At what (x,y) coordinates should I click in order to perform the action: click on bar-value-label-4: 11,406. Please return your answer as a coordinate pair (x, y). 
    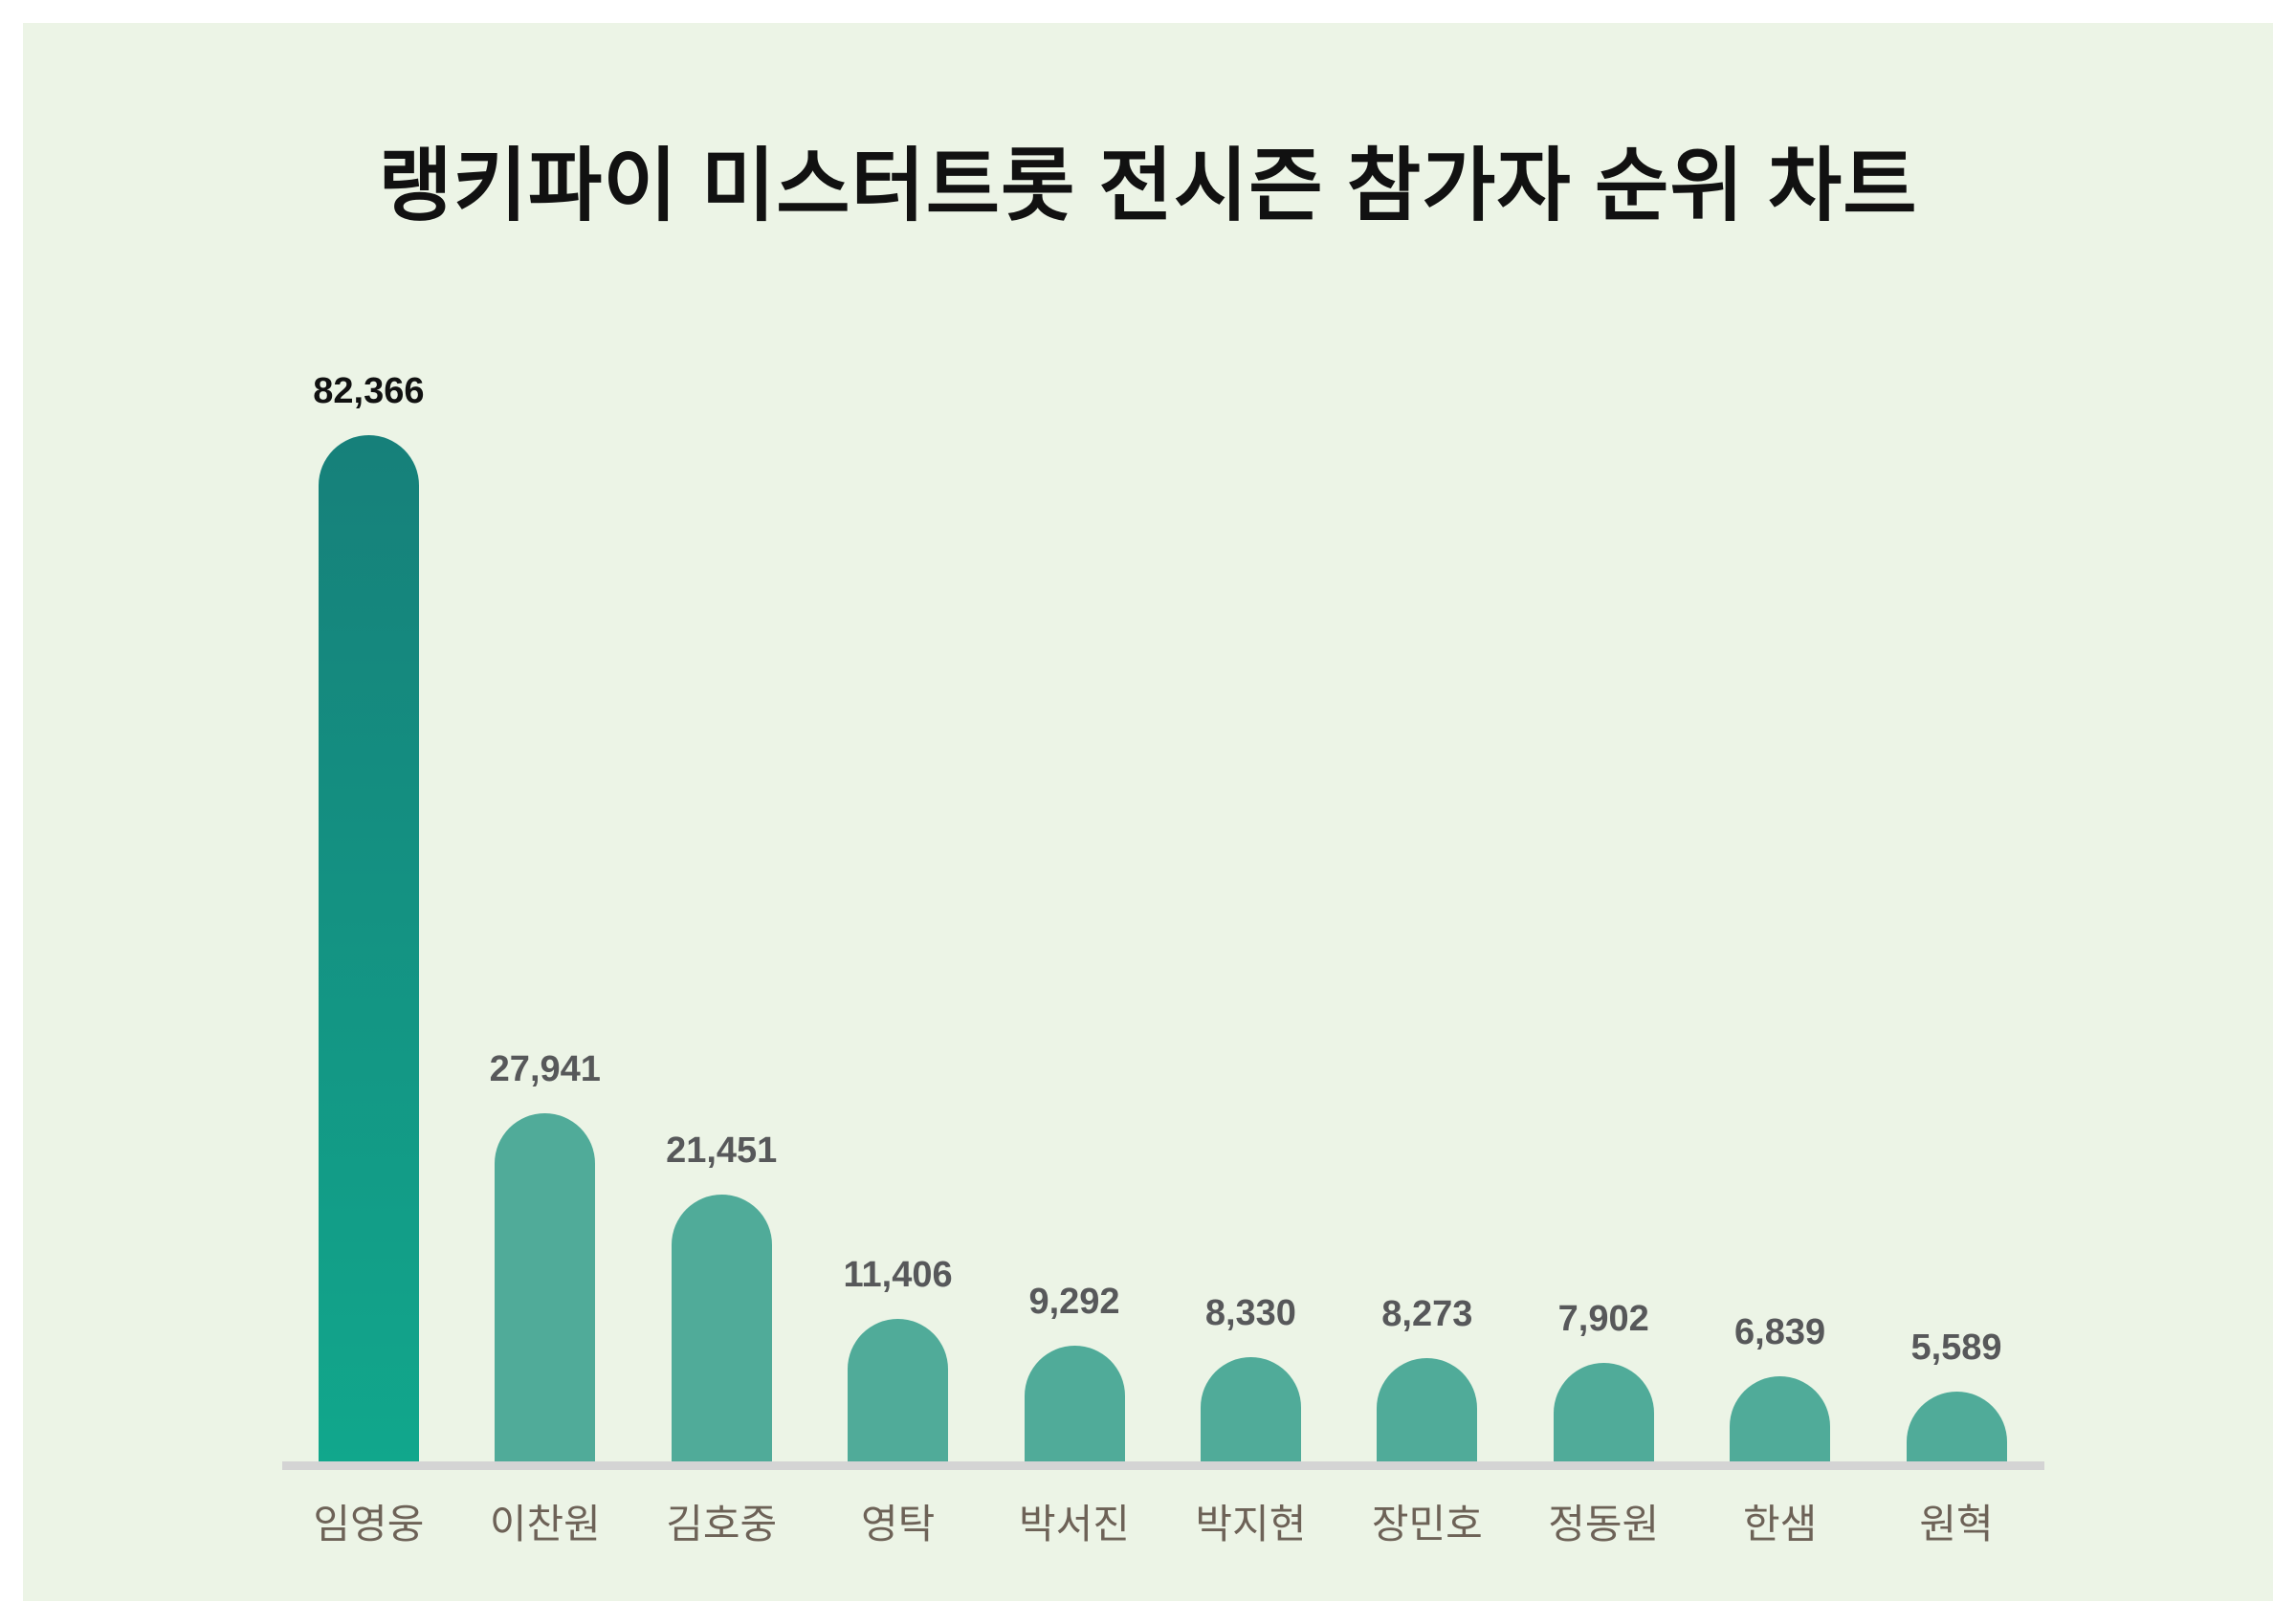
    Looking at the image, I should click on (898, 1275).